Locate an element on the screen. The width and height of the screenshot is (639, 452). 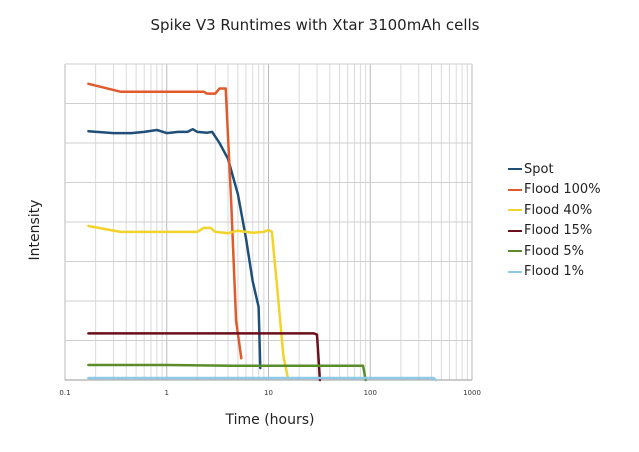
series-line-spot is located at coordinates (174, 248).